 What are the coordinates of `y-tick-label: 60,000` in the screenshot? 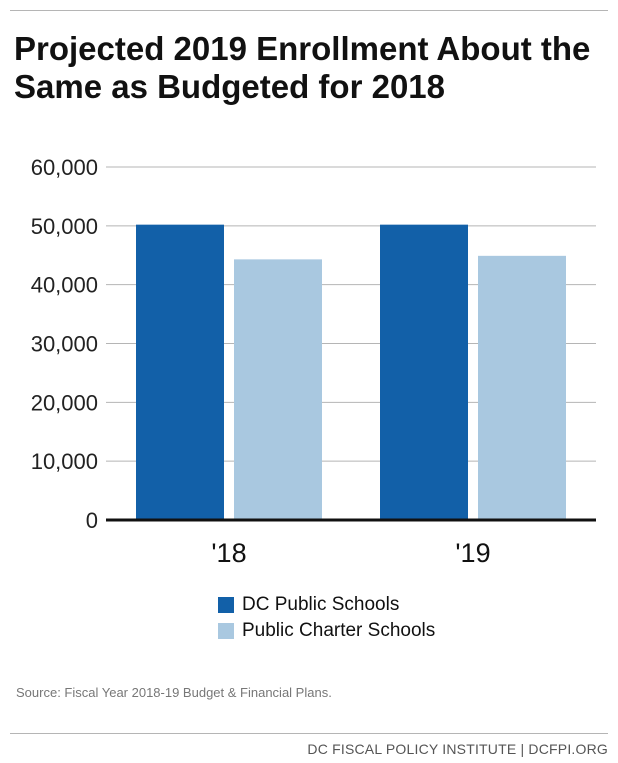 It's located at (64, 167).